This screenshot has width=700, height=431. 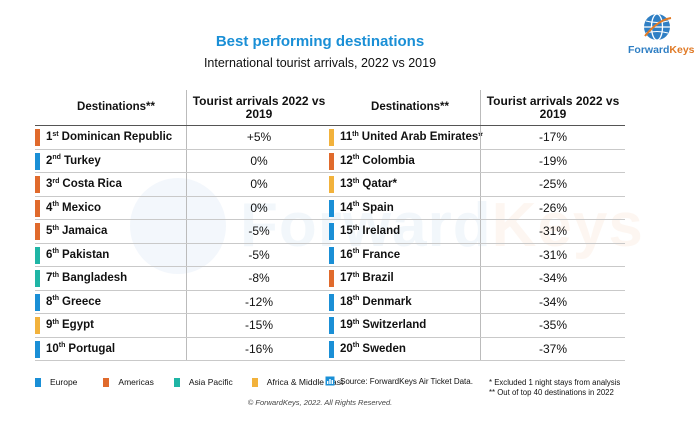 I want to click on rank-number: 4, so click(x=49, y=207).